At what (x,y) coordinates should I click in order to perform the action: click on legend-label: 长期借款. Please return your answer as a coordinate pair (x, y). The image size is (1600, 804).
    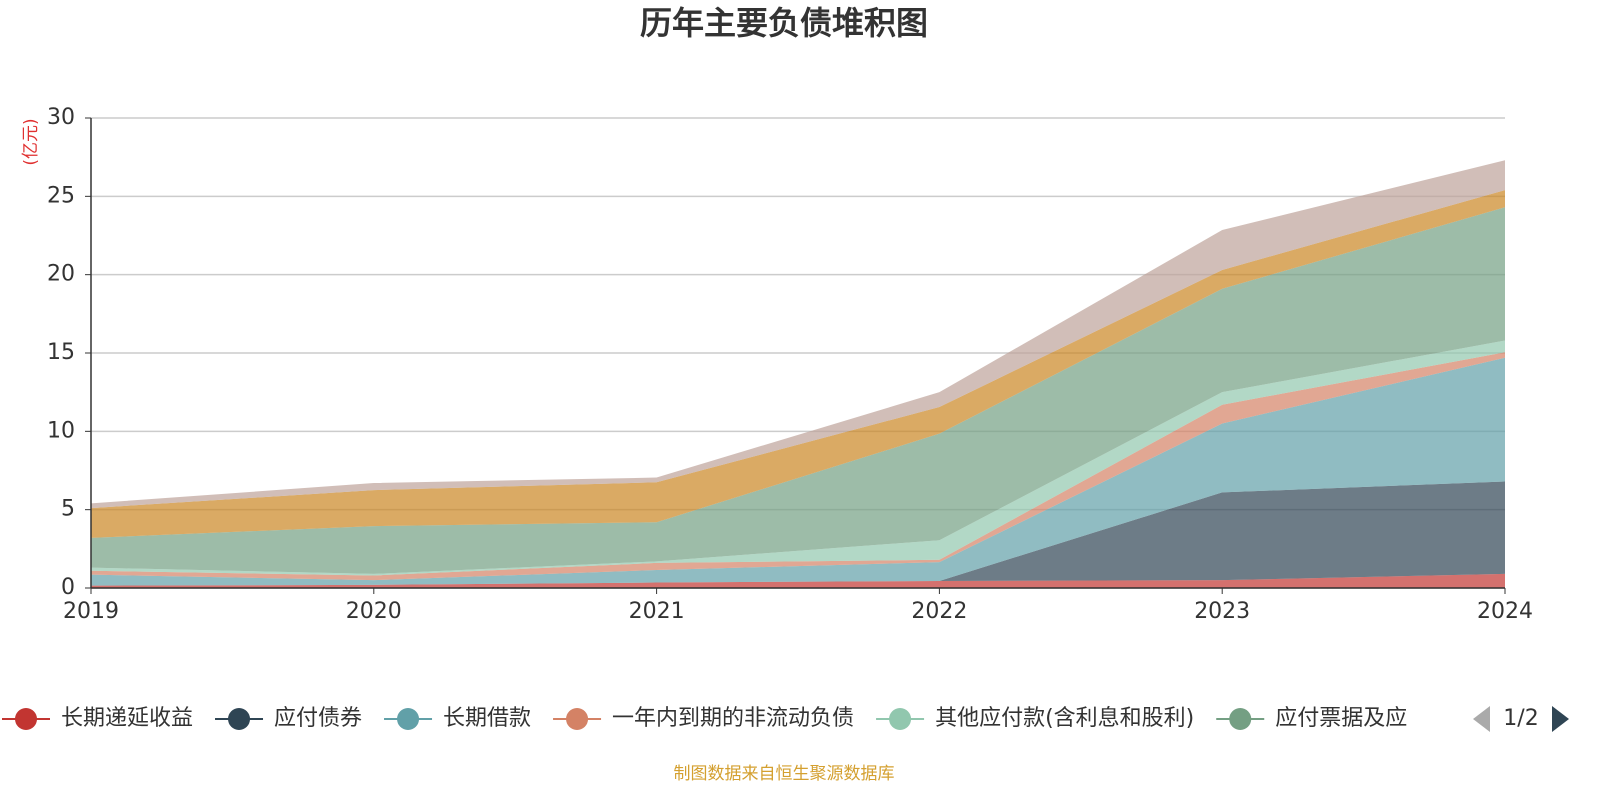
    Looking at the image, I should click on (487, 718).